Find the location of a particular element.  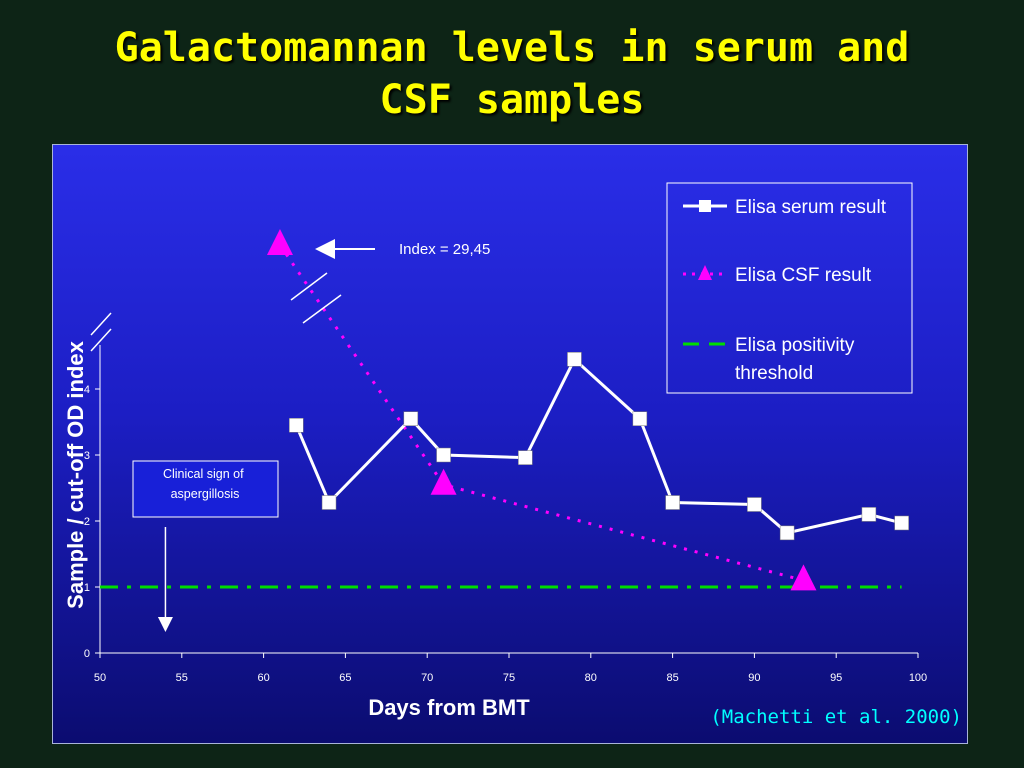

x-tick-label: 85 is located at coordinates (672, 678).